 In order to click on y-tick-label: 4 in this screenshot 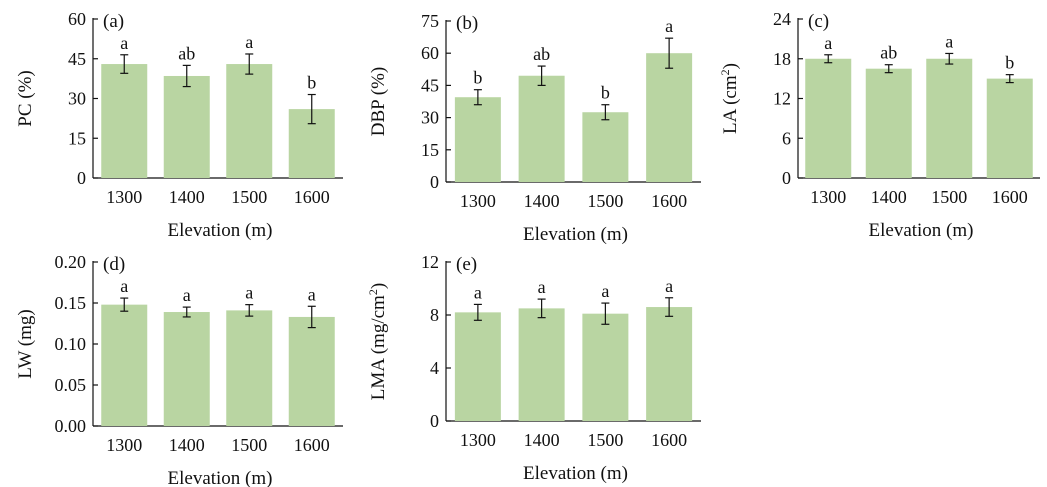, I will do `click(434, 368)`.